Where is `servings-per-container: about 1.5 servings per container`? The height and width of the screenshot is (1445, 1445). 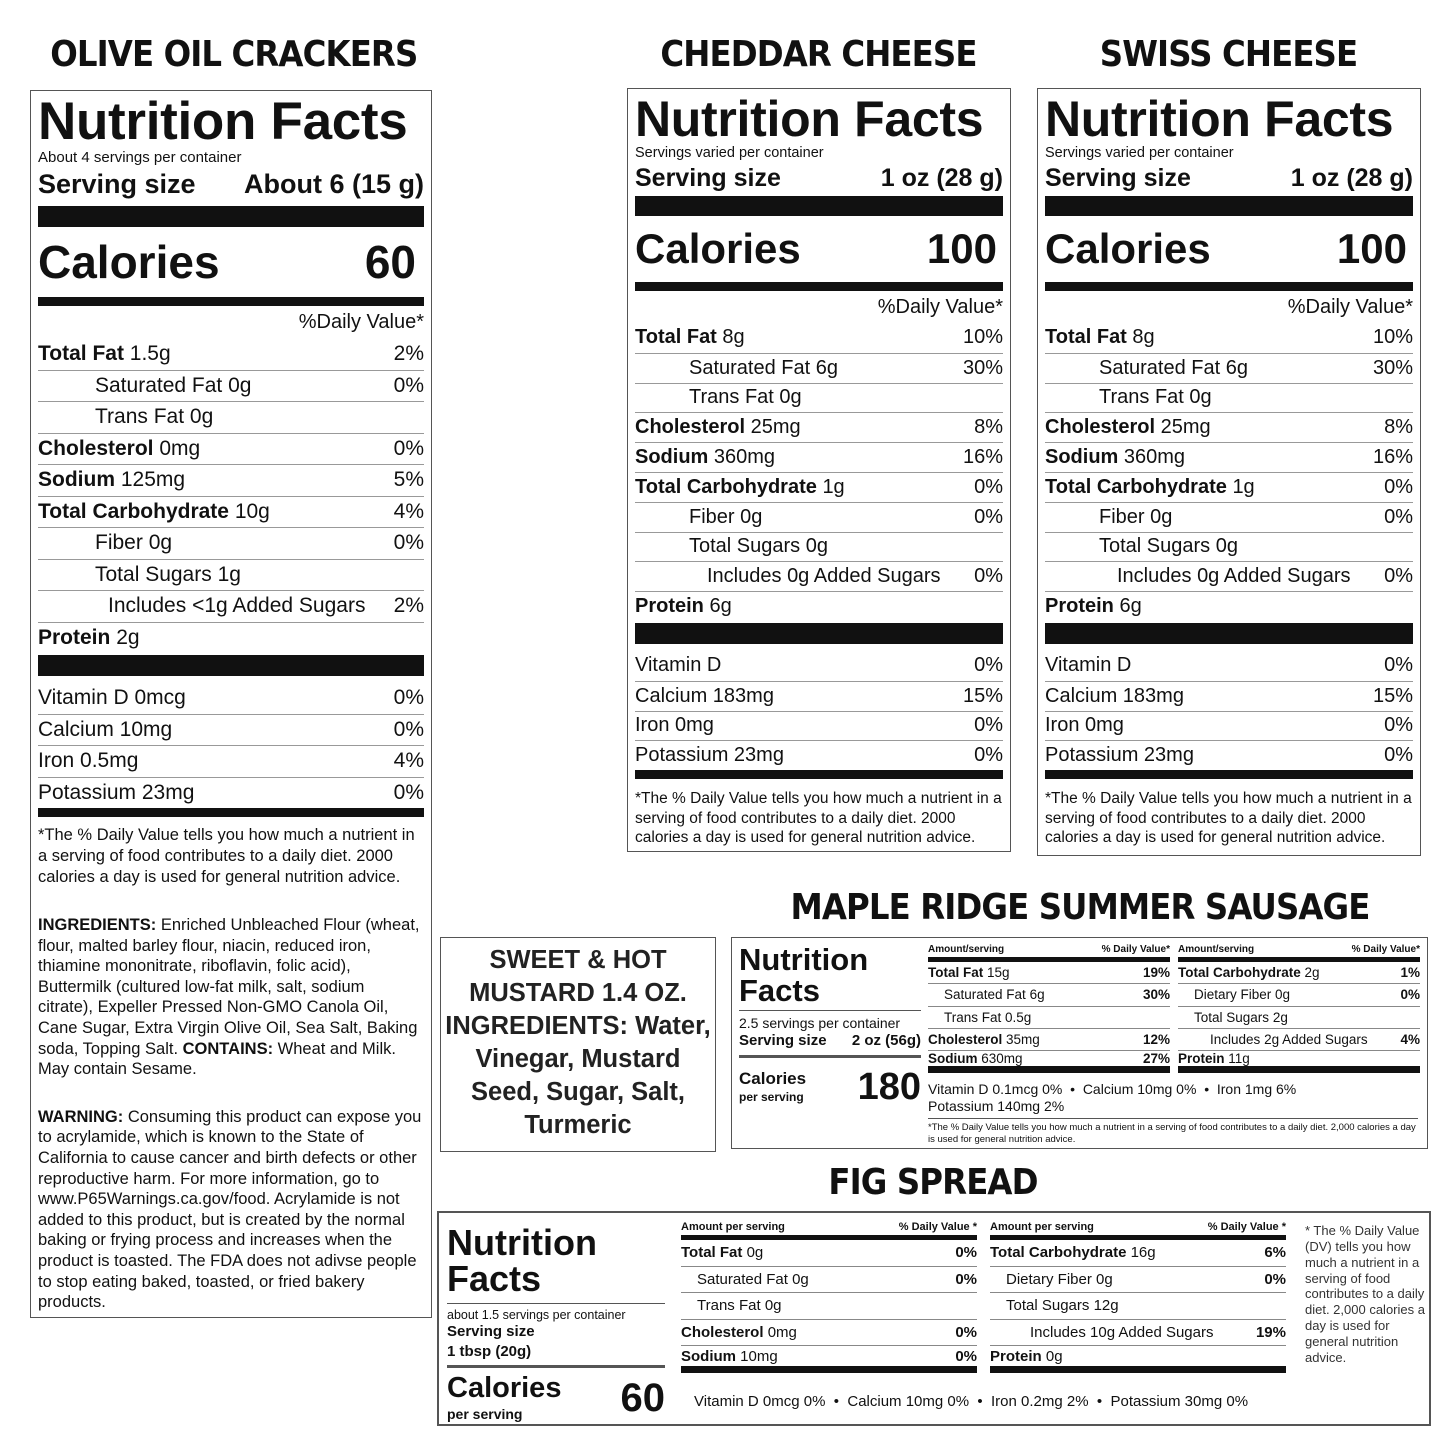 servings-per-container: about 1.5 servings per container is located at coordinates (536, 1315).